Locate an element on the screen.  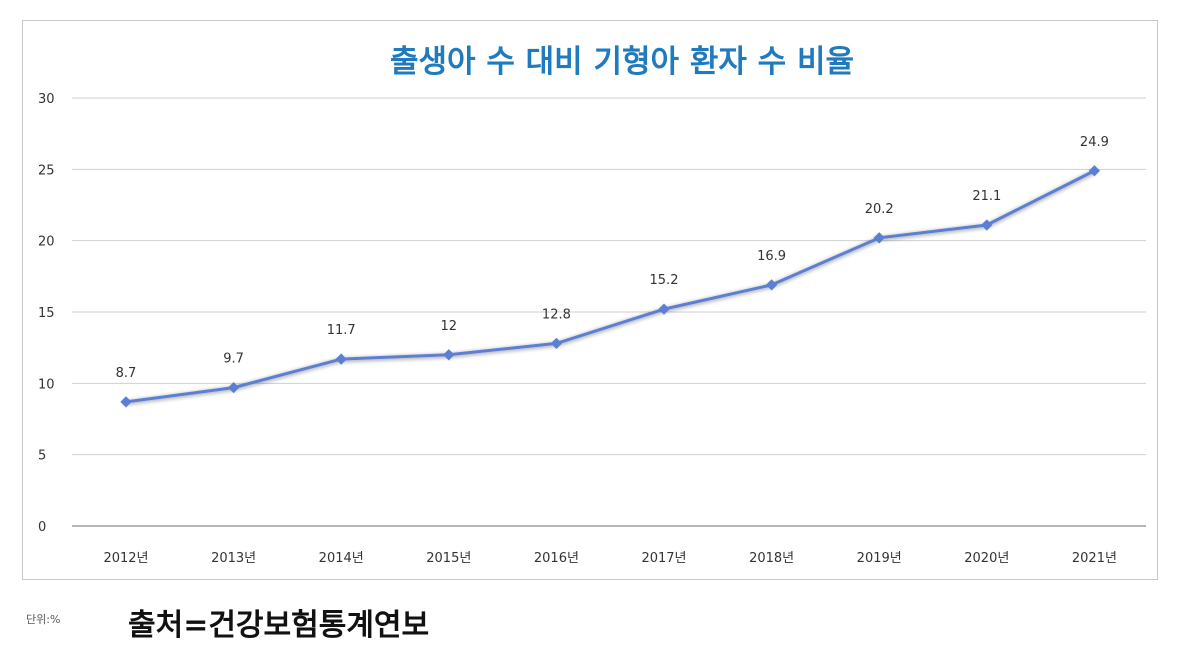
data-label: 20.2 is located at coordinates (879, 209).